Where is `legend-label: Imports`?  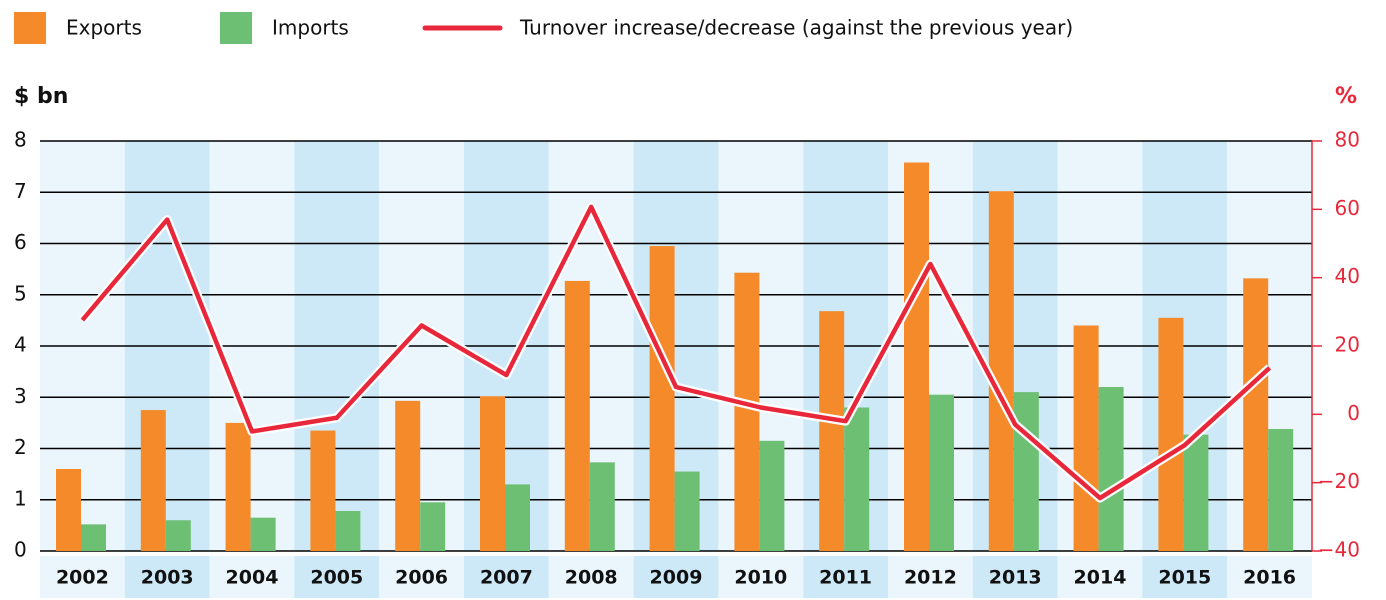 legend-label: Imports is located at coordinates (310, 28).